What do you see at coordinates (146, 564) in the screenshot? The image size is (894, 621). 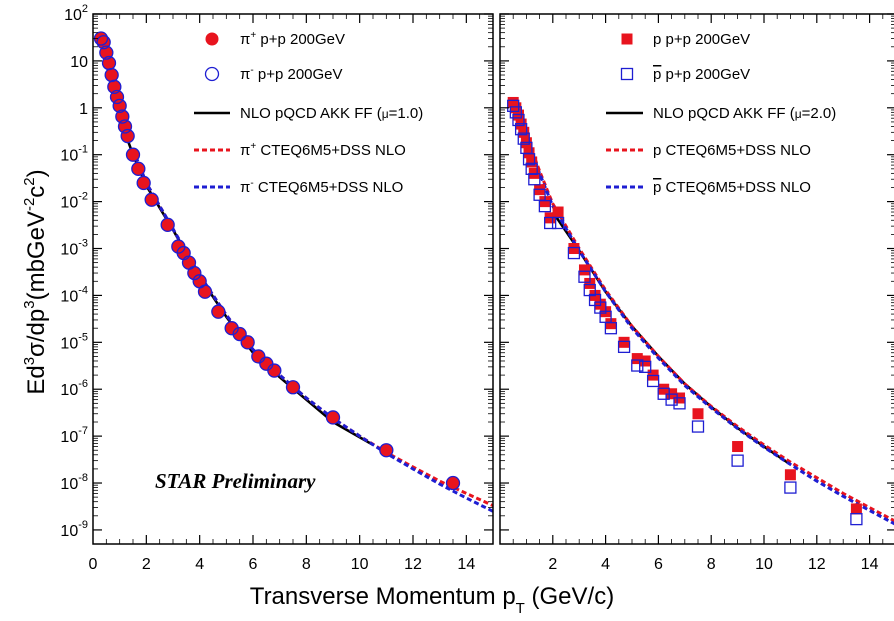 I see `left-xtick-label: 2` at bounding box center [146, 564].